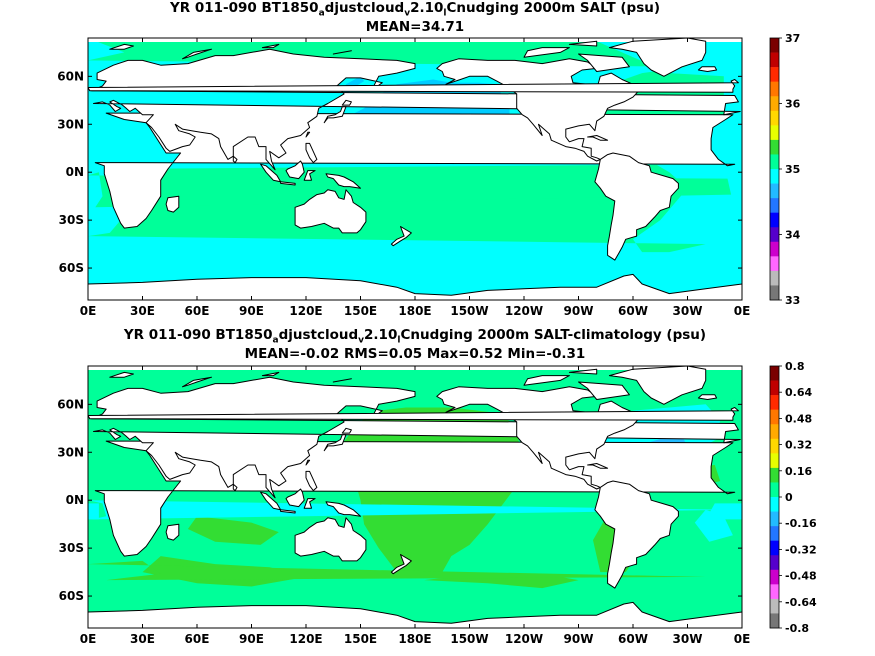 This screenshot has width=875, height=656. What do you see at coordinates (121, 374) in the screenshot?
I see `land-svalbard` at bounding box center [121, 374].